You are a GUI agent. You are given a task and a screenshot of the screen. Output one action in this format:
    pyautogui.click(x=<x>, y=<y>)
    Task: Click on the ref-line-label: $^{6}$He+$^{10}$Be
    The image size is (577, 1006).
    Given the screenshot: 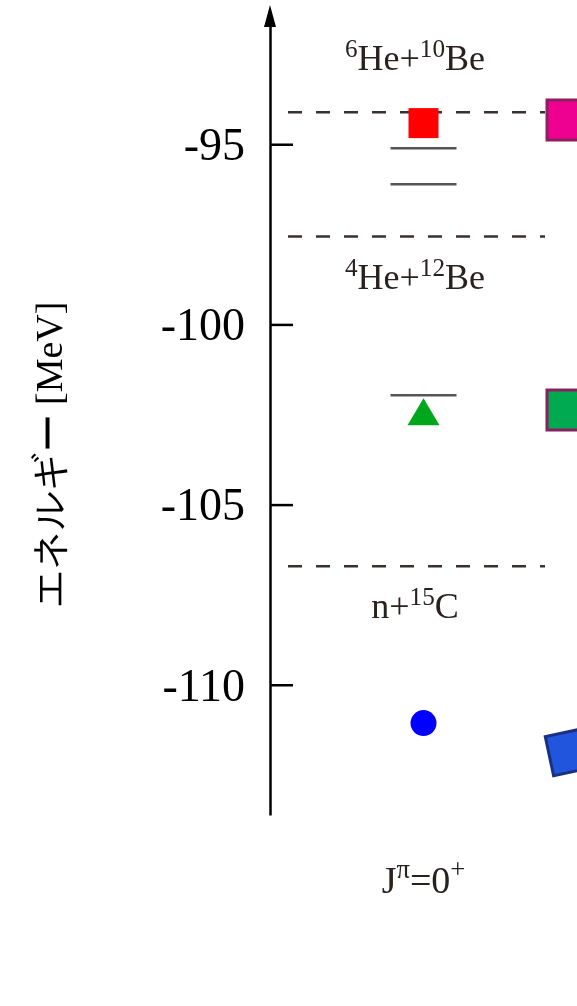 What is the action you would take?
    pyautogui.click(x=415, y=56)
    